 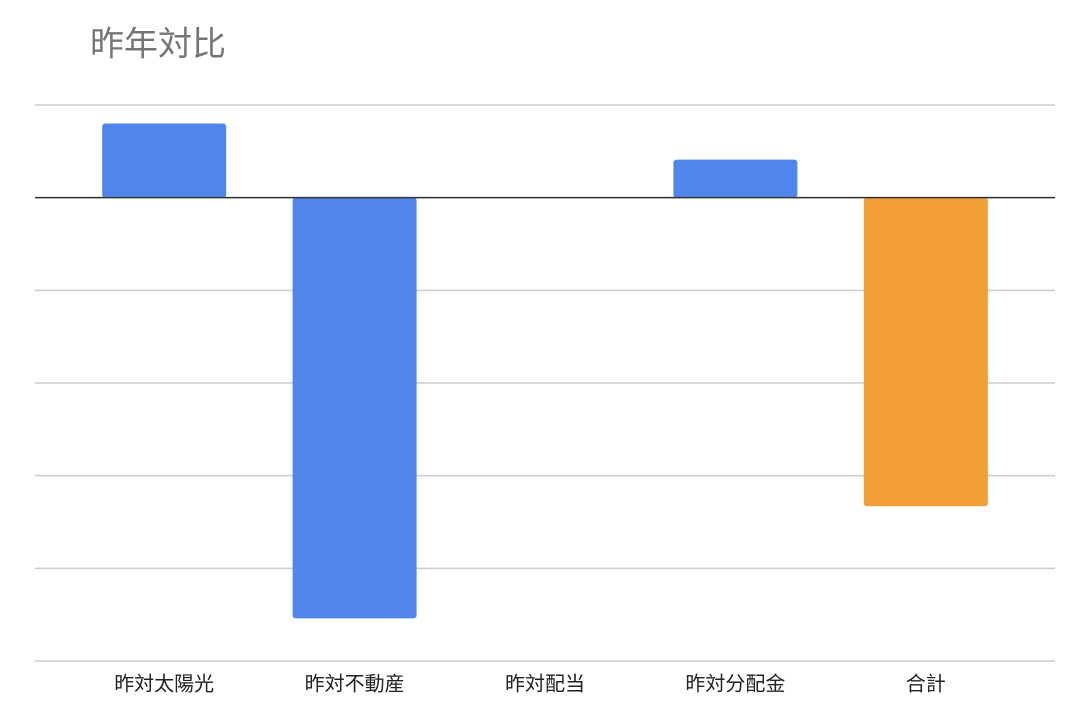 I want to click on x-tick-label: 昨対不動産, so click(x=355, y=684).